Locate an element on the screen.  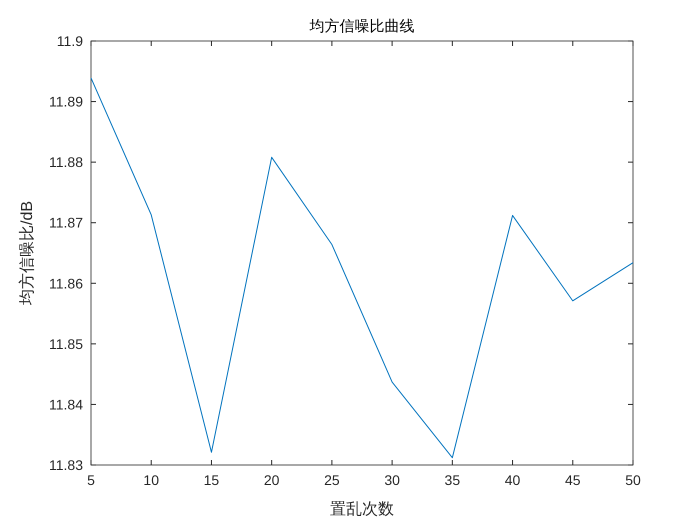
x-tick-label: 30 is located at coordinates (392, 480).